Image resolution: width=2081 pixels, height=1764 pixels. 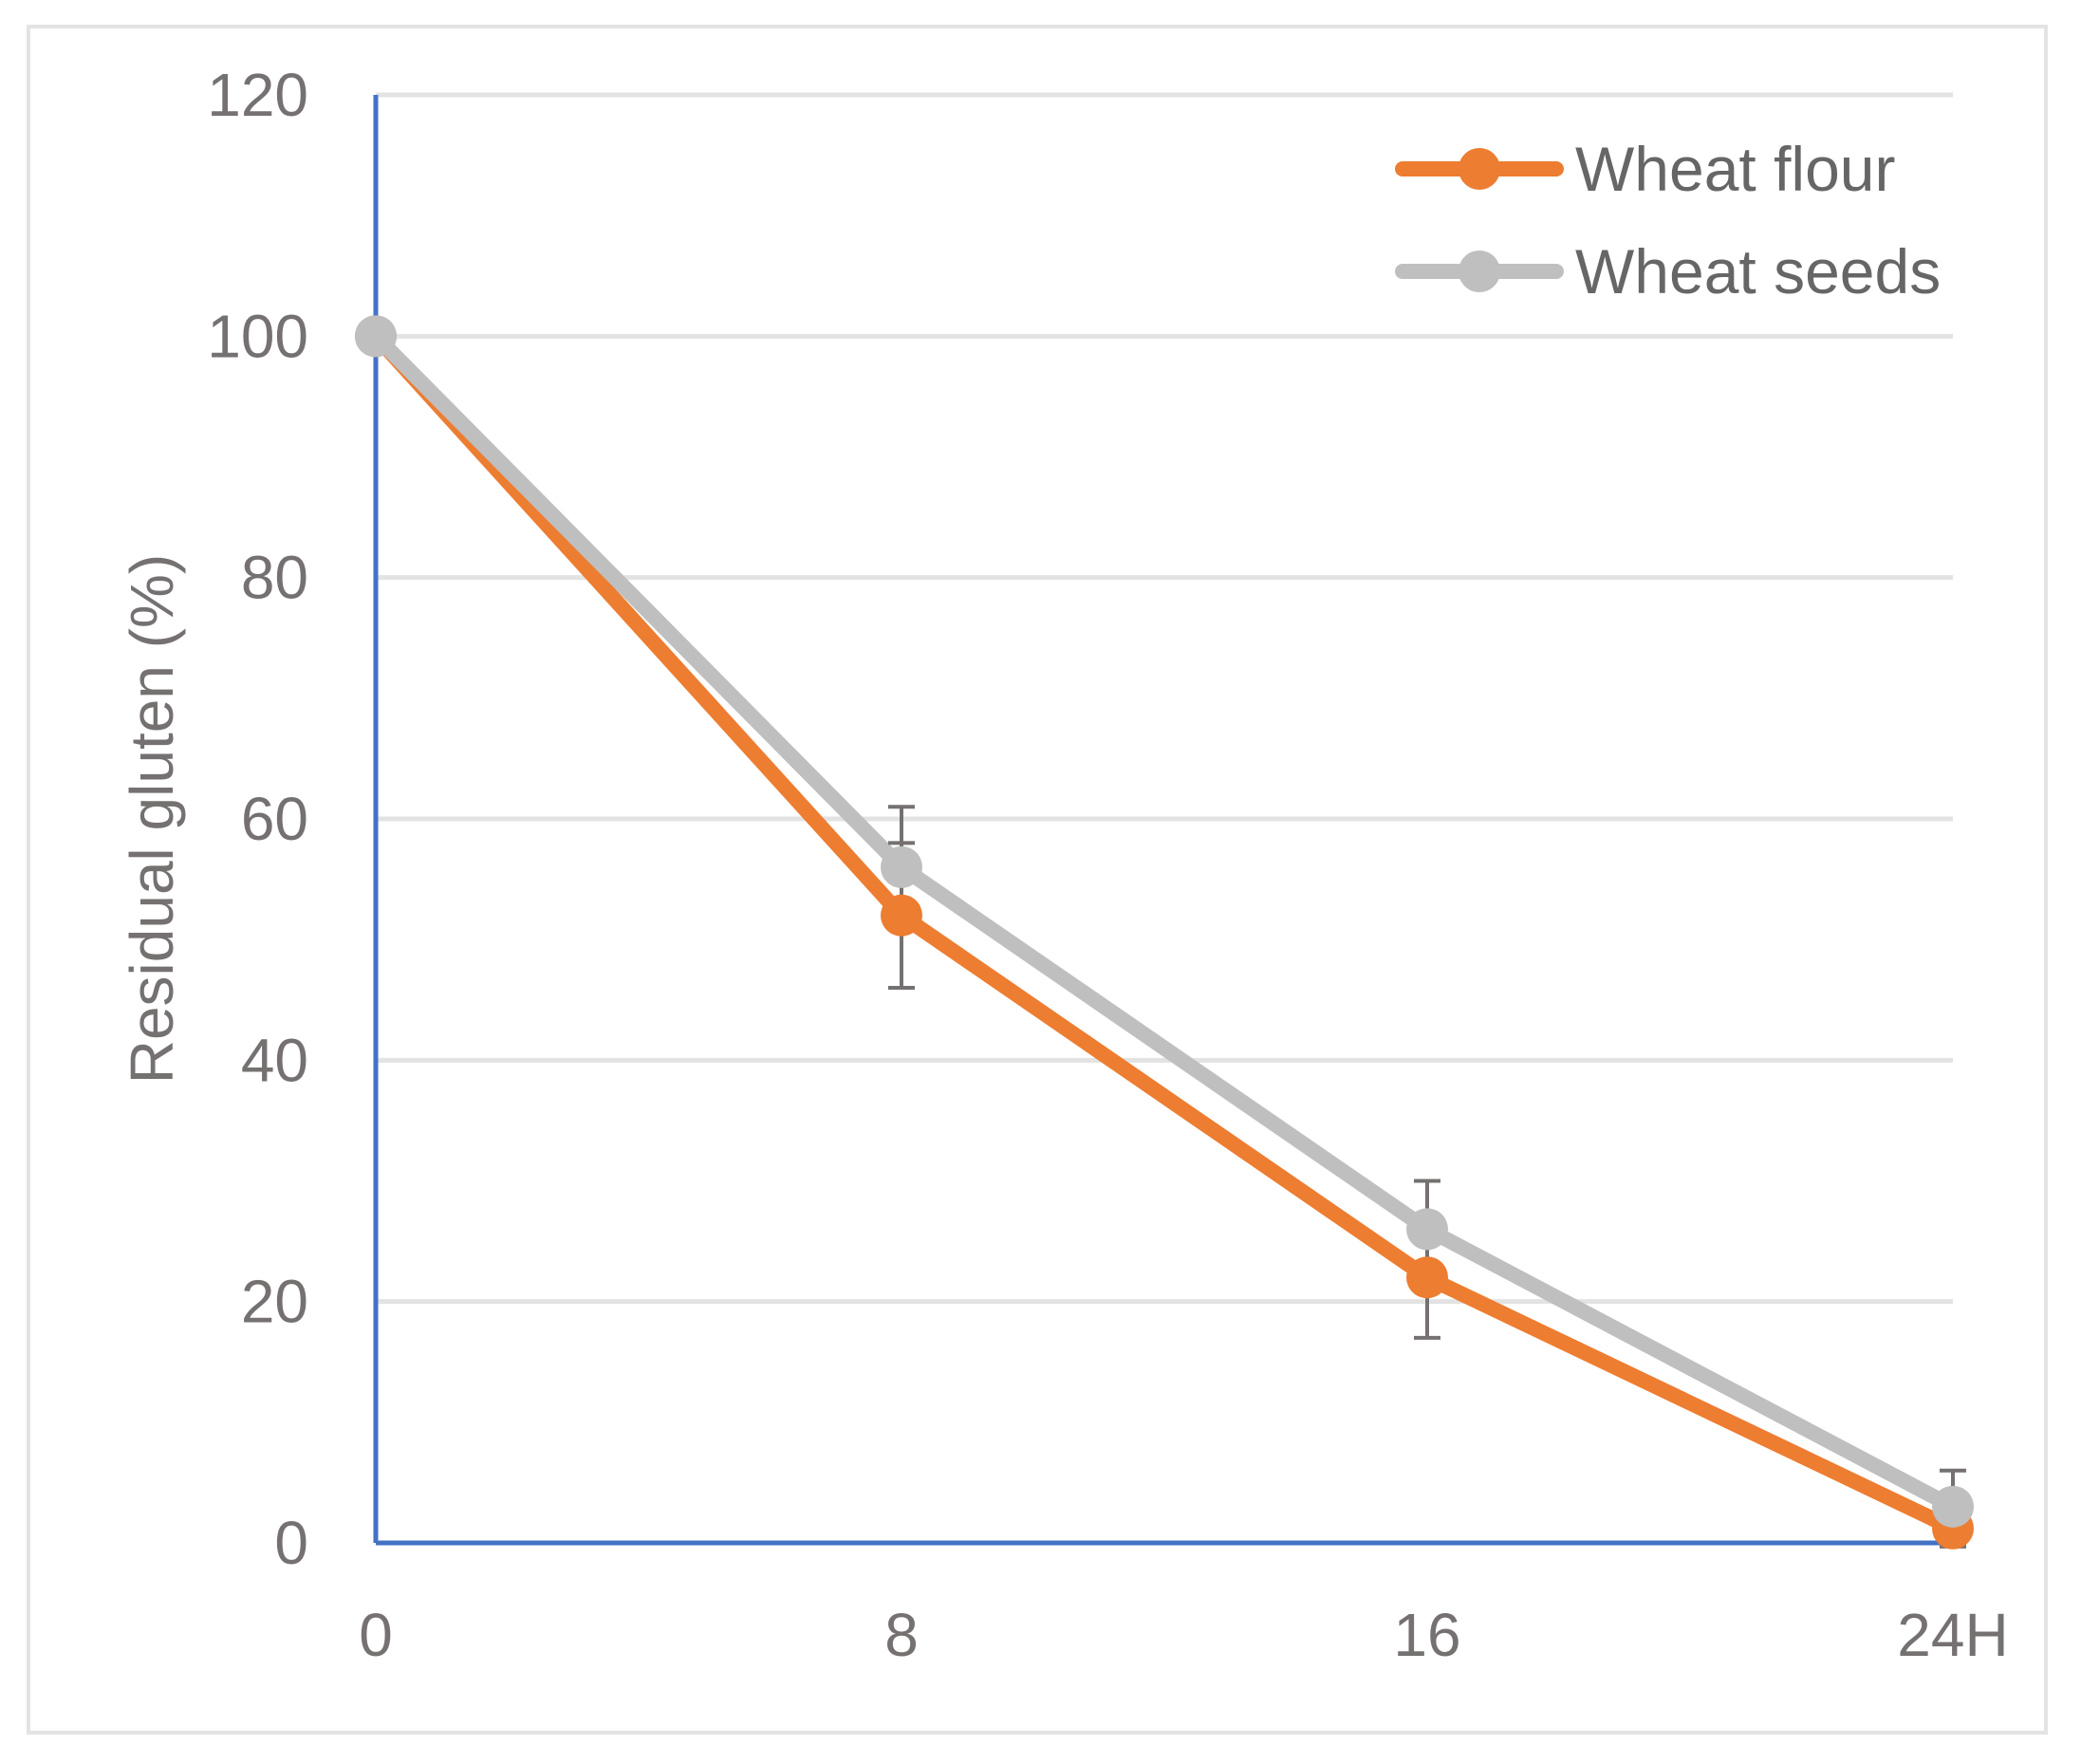 What do you see at coordinates (274, 819) in the screenshot?
I see `y-tick-label-60: 60` at bounding box center [274, 819].